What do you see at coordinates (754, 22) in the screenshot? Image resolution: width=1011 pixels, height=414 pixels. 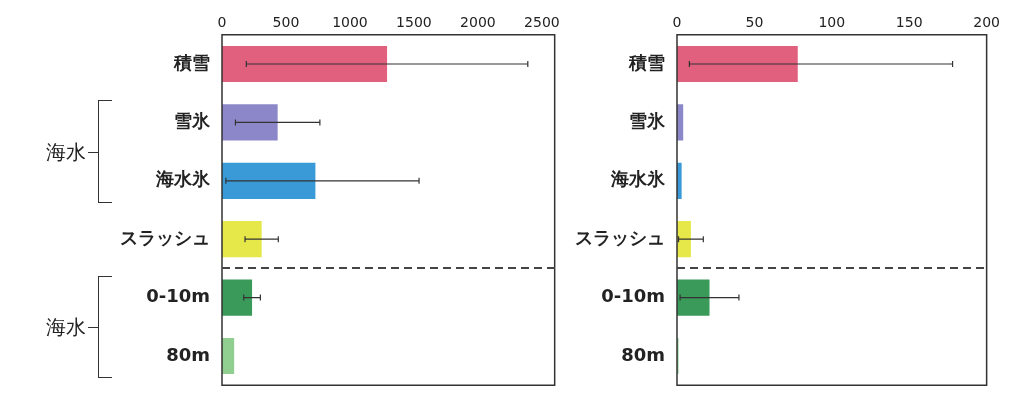 I see `x-tick-label: 50` at bounding box center [754, 22].